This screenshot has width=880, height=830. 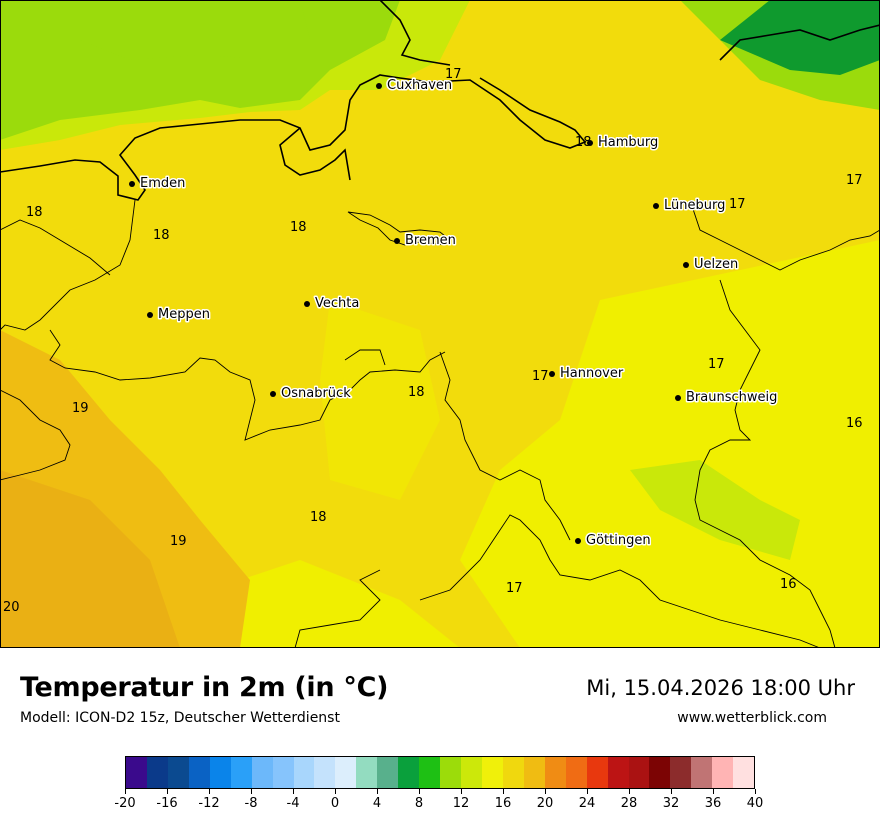 I want to click on color-scale-tick-label: 40, so click(x=755, y=803).